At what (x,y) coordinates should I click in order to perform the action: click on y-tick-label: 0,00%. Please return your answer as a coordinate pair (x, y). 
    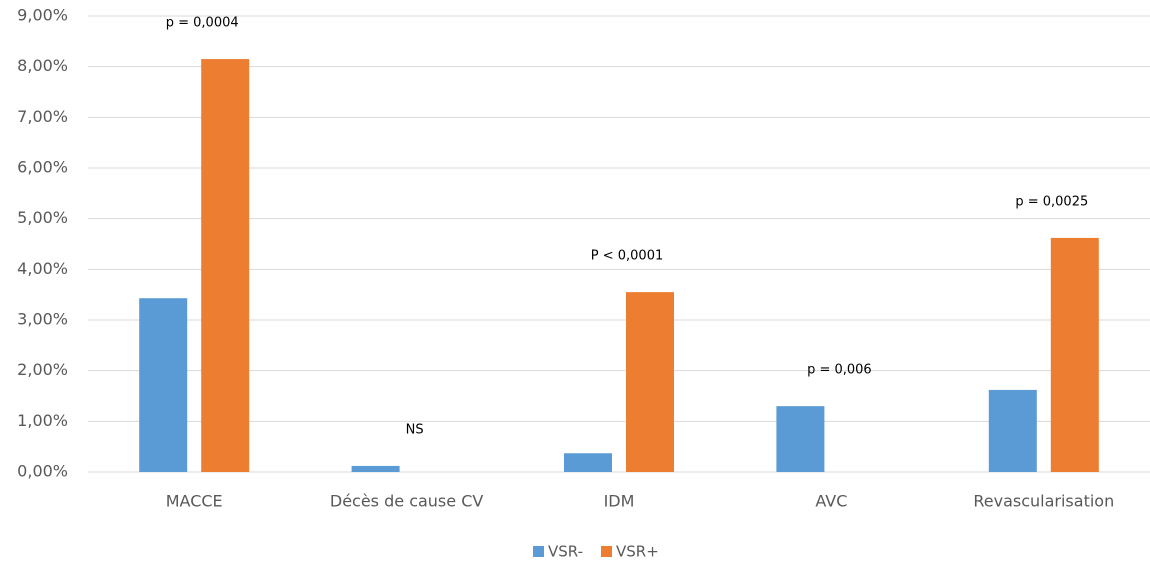
    Looking at the image, I should click on (42, 471).